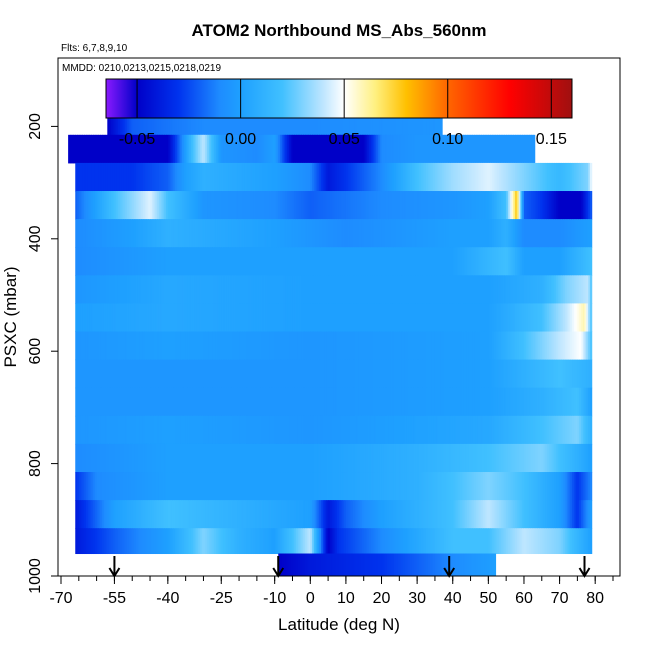  What do you see at coordinates (94, 48) in the screenshot?
I see `flights-label: Flts: 6,7,8,9,10` at bounding box center [94, 48].